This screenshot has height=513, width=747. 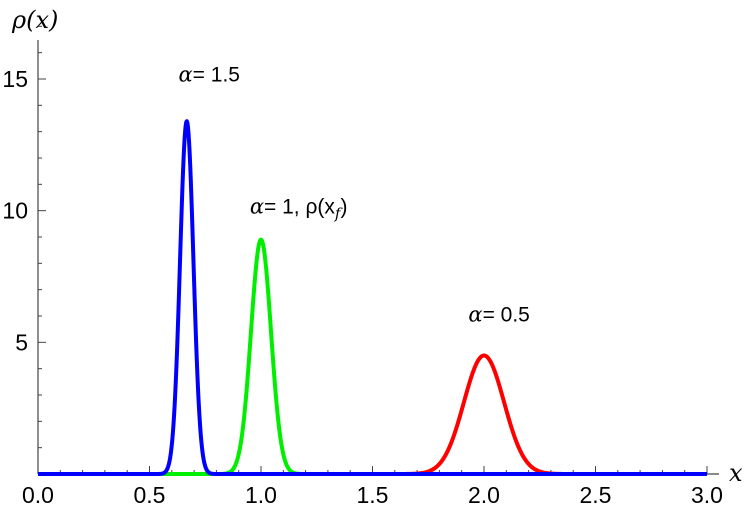 I want to click on y-tick-label: 5, so click(x=21, y=342).